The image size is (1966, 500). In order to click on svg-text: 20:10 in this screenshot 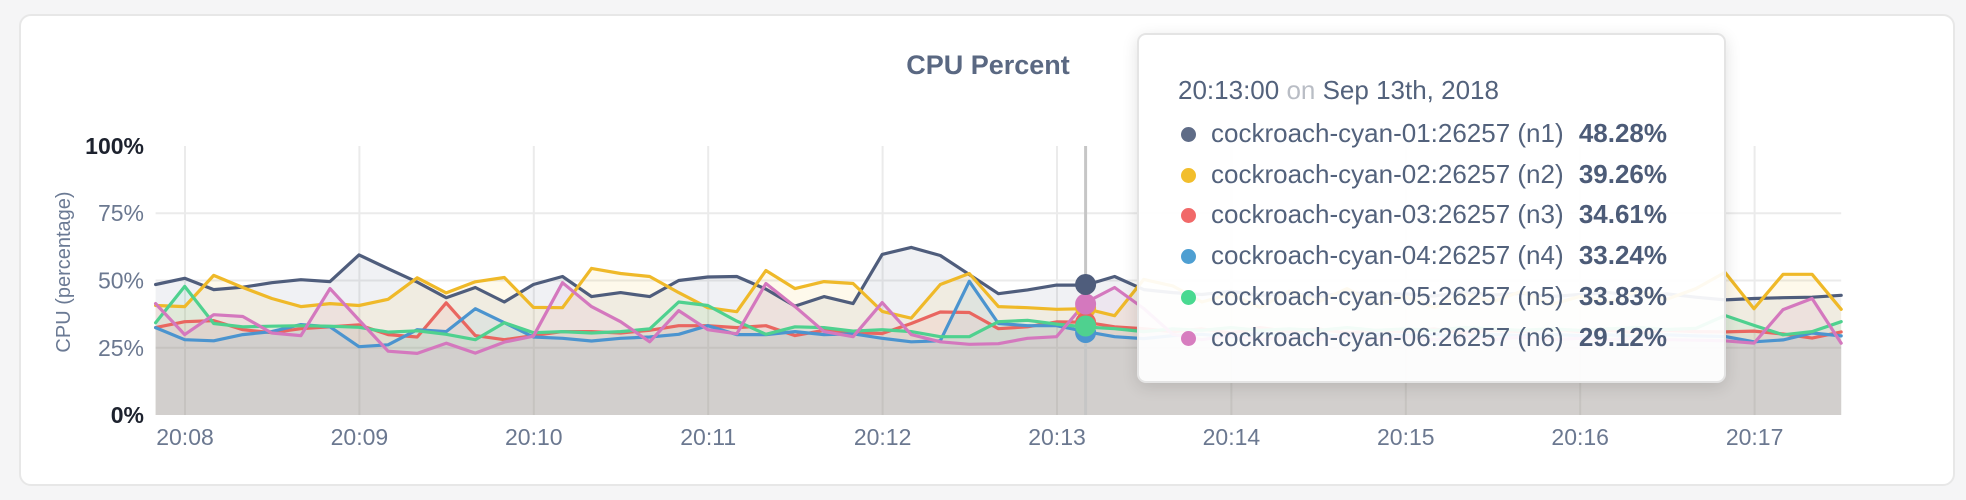, I will do `click(534, 437)`.